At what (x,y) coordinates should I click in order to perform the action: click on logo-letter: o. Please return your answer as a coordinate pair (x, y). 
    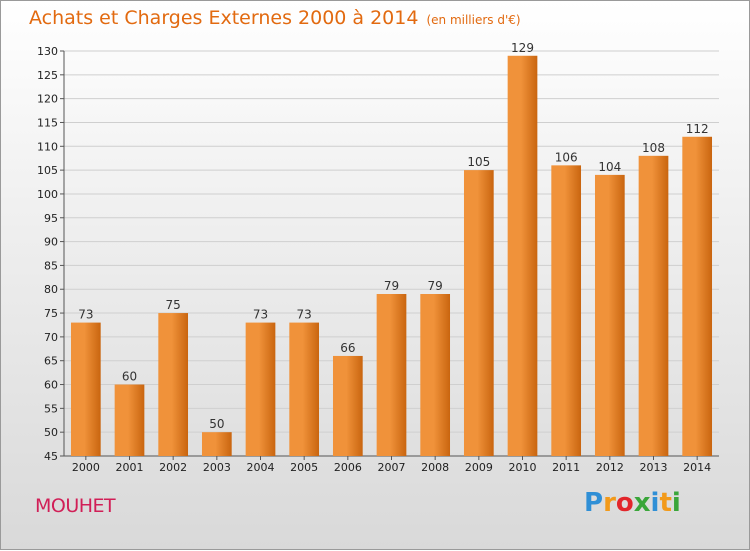
    Looking at the image, I should click on (624, 503).